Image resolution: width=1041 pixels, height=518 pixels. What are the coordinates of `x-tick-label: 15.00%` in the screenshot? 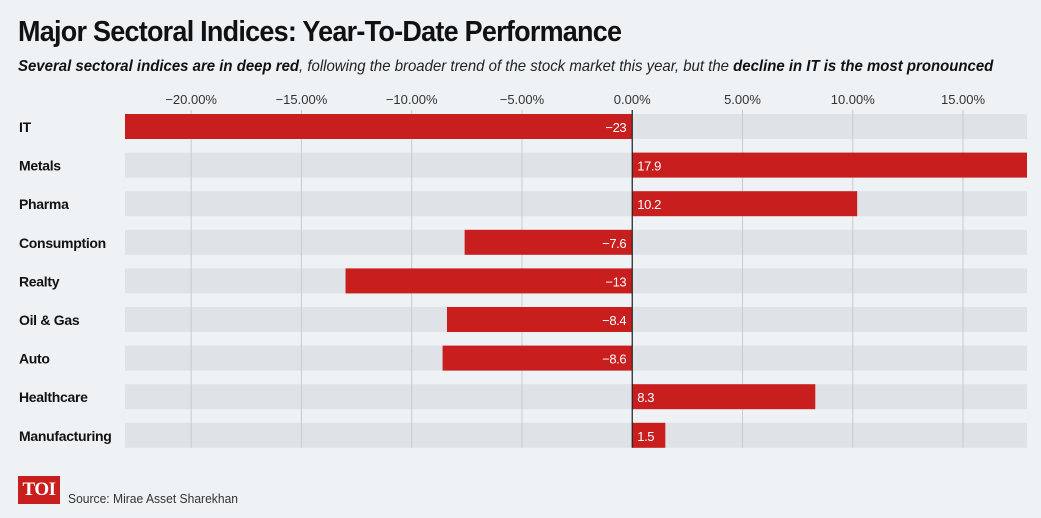 It's located at (963, 99).